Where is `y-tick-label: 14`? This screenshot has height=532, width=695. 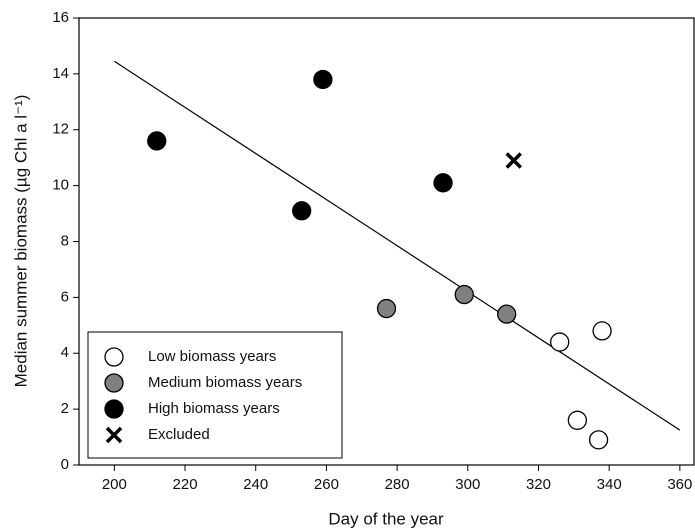
y-tick-label: 14 is located at coordinates (60, 73).